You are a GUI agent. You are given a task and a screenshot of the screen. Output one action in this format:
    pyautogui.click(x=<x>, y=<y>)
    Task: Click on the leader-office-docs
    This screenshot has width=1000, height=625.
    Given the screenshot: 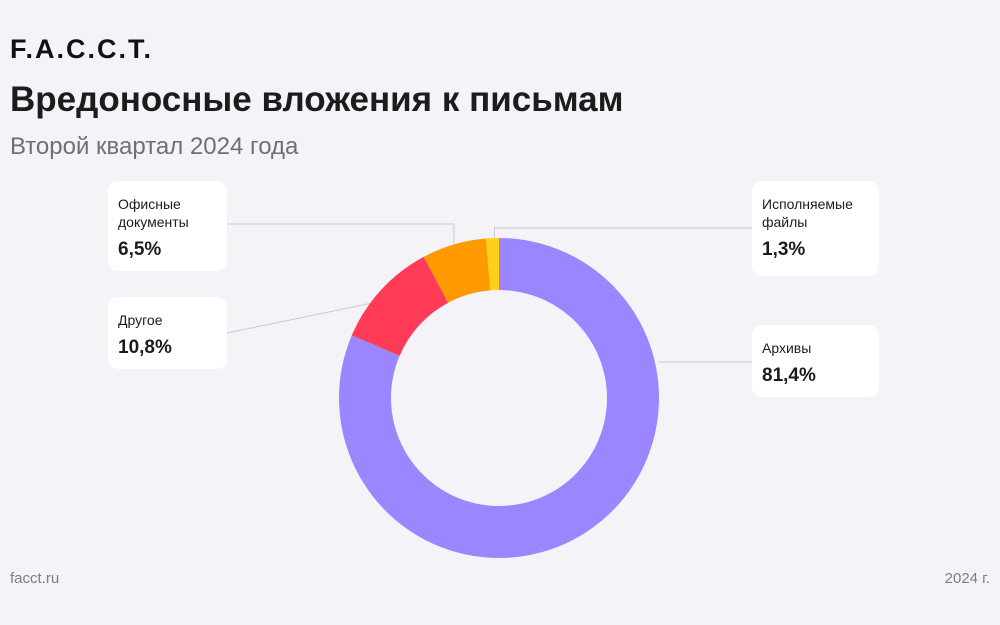 What is the action you would take?
    pyautogui.click(x=341, y=239)
    